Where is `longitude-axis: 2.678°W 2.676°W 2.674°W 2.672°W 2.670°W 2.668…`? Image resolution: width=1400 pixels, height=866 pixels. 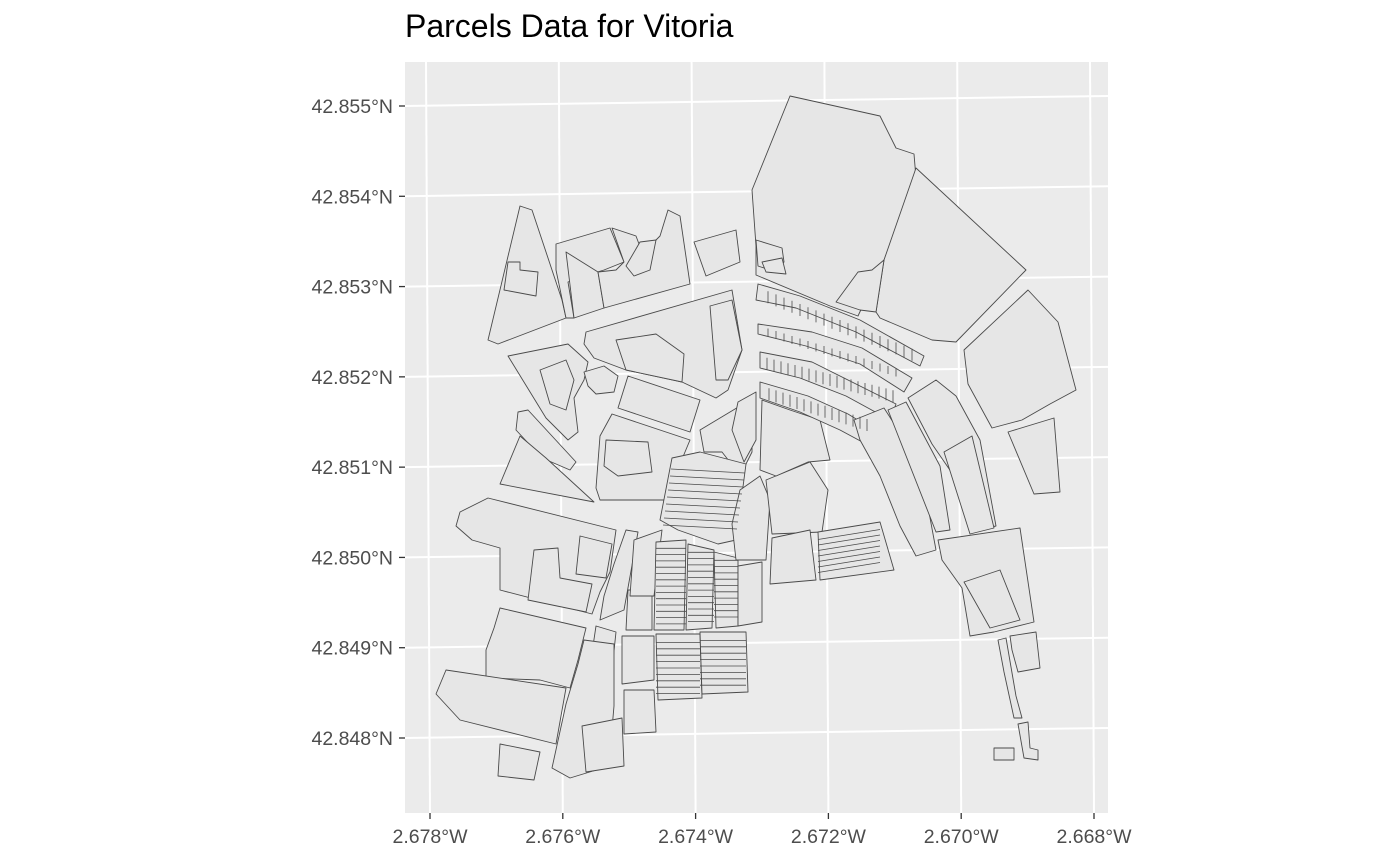
longitude-axis: 2.678°W 2.676°W 2.674°W 2.672°W 2.670°W 2.668… is located at coordinates (762, 830).